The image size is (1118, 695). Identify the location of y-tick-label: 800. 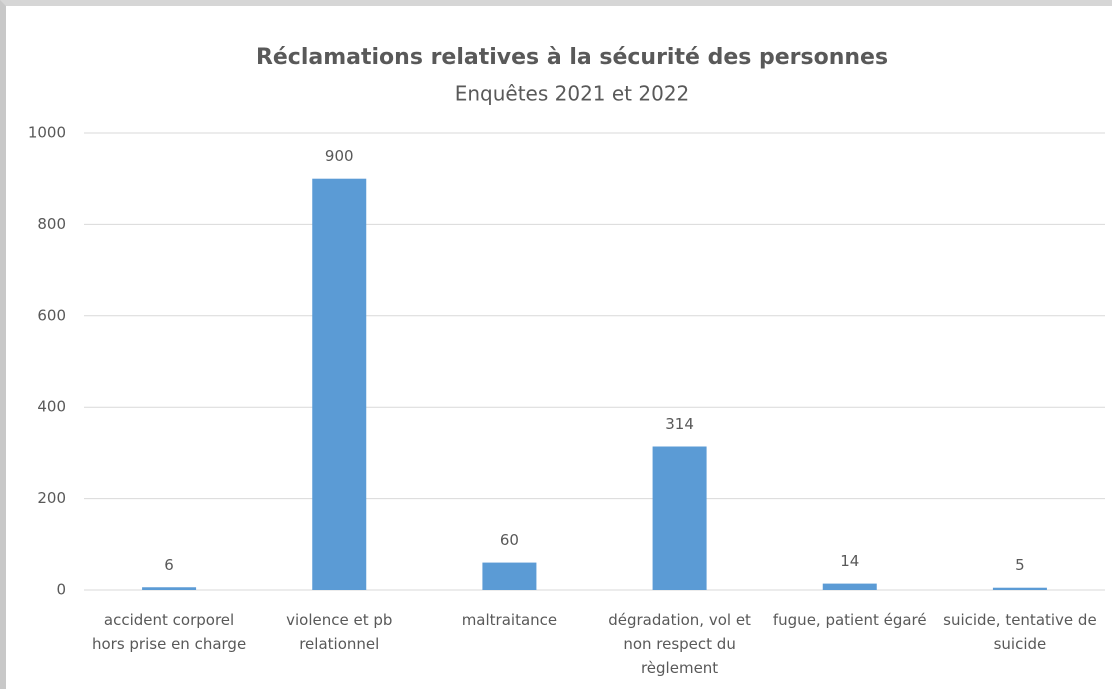
(51, 224).